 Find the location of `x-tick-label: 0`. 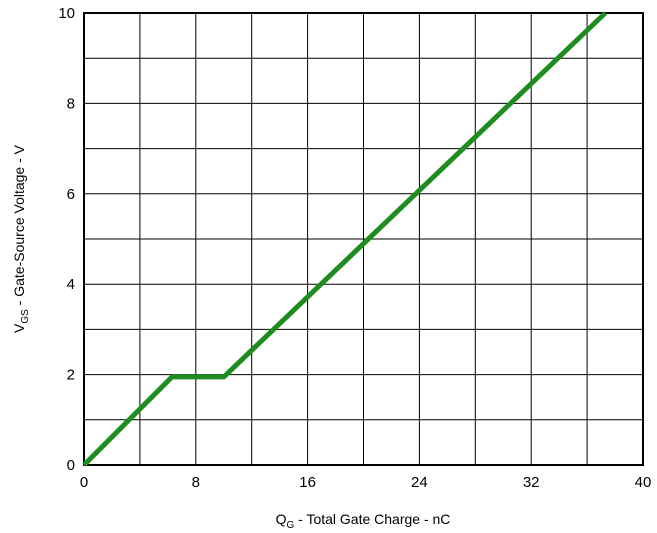

x-tick-label: 0 is located at coordinates (84, 482).